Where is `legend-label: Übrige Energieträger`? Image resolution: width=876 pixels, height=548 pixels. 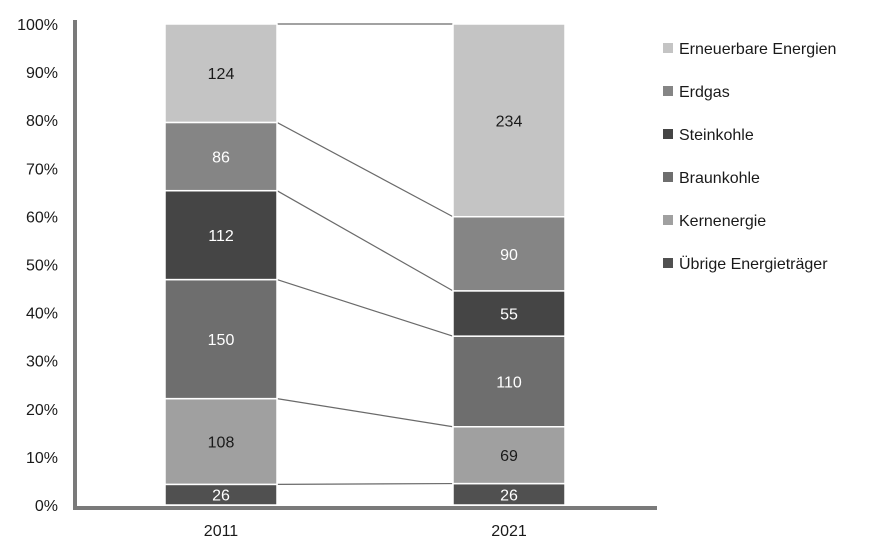 legend-label: Übrige Energieträger is located at coordinates (753, 264).